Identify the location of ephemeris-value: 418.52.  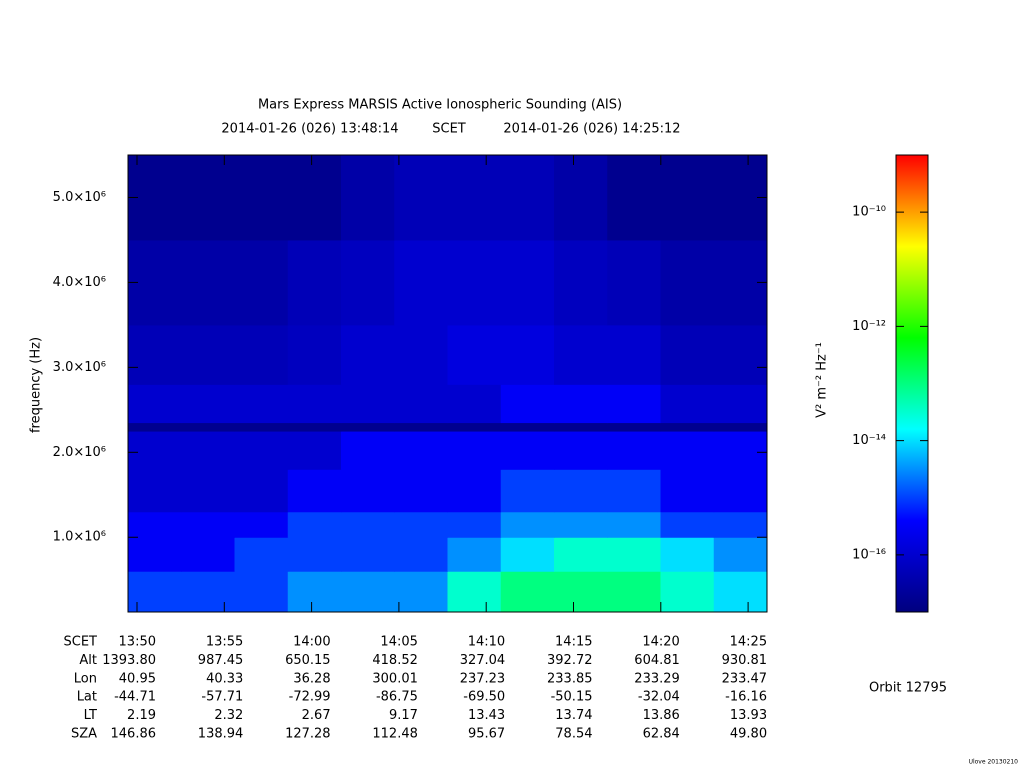
(395, 660).